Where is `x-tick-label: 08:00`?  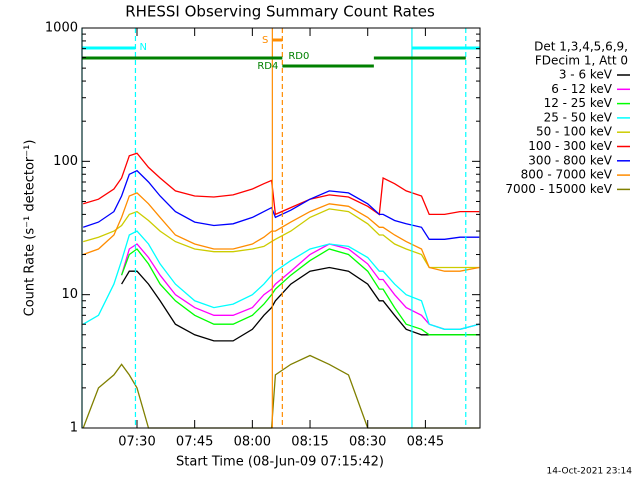
x-tick-label: 08:00 is located at coordinates (252, 442).